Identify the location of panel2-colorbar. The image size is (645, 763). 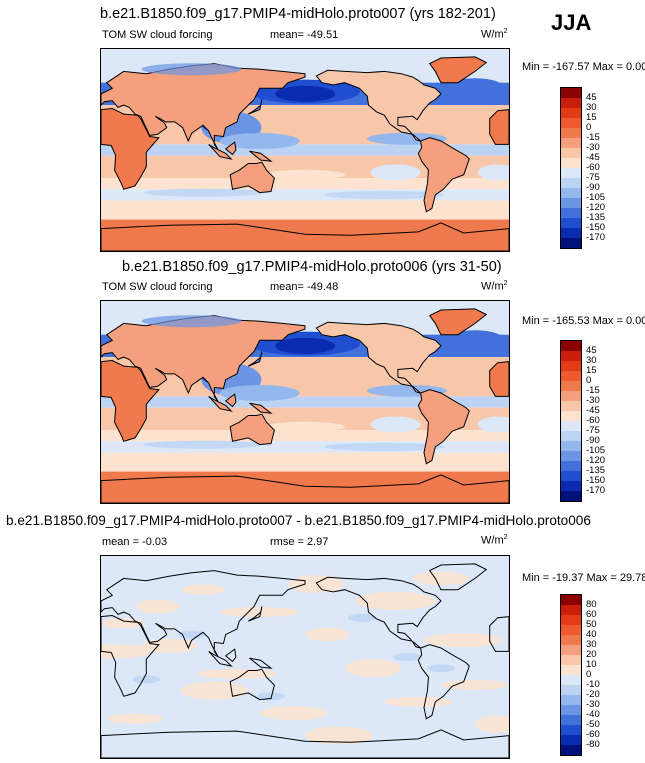
(571, 421).